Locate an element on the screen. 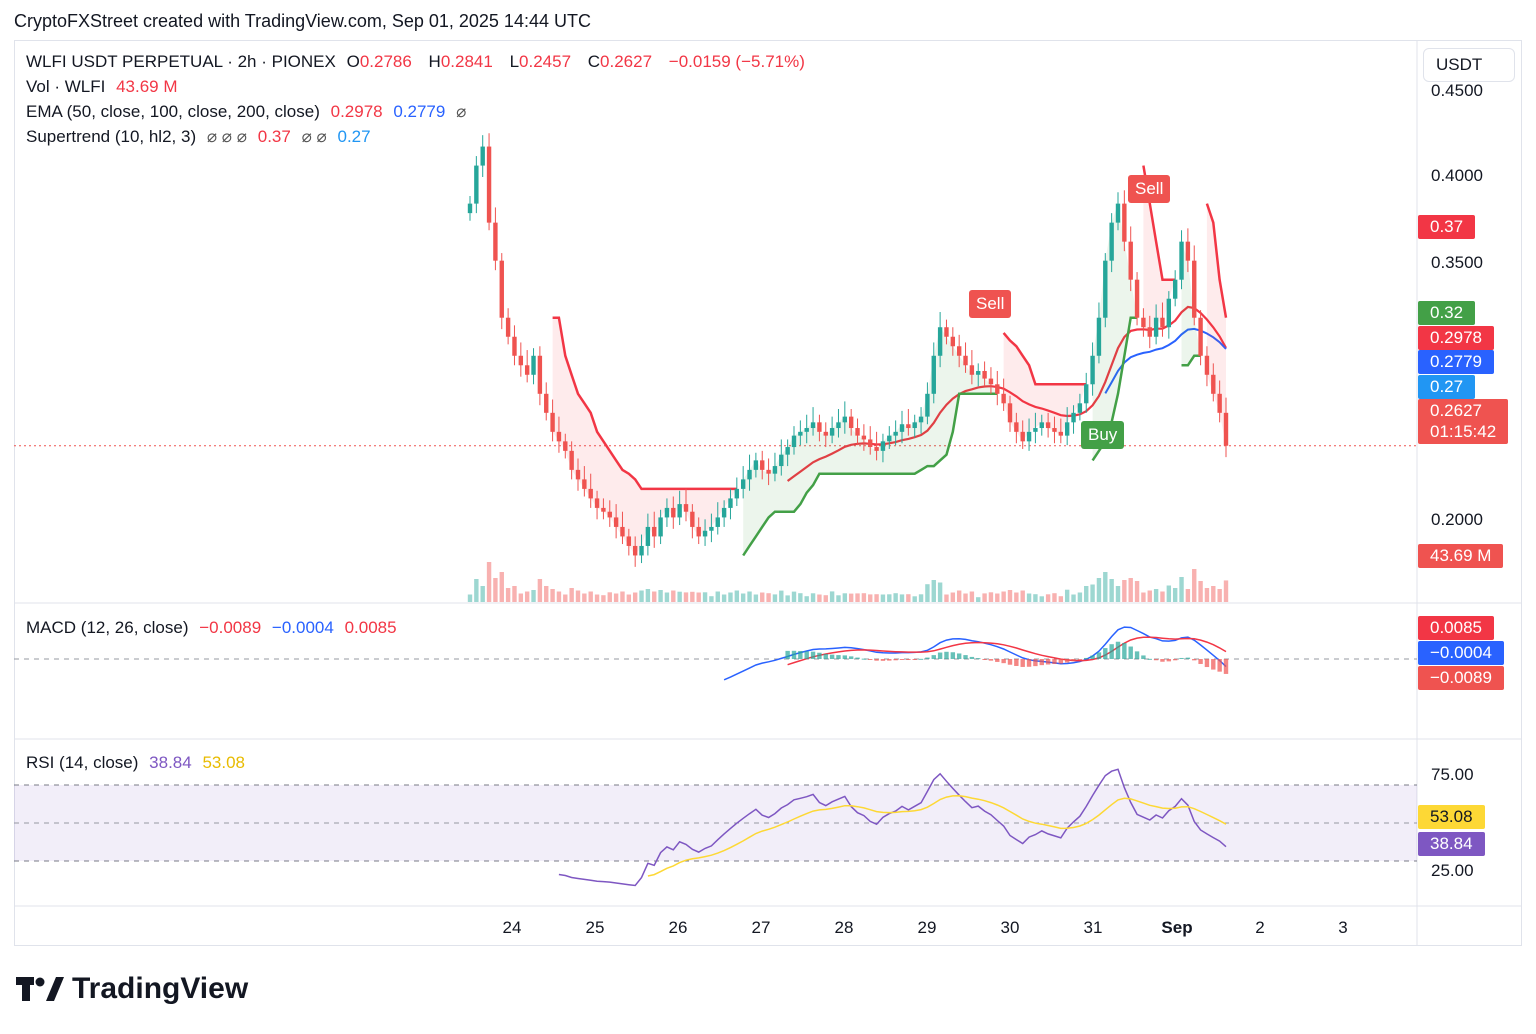 This screenshot has height=1034, width=1536. supertrend-label: Supertrend (10, hl2, 3) is located at coordinates (111, 136).